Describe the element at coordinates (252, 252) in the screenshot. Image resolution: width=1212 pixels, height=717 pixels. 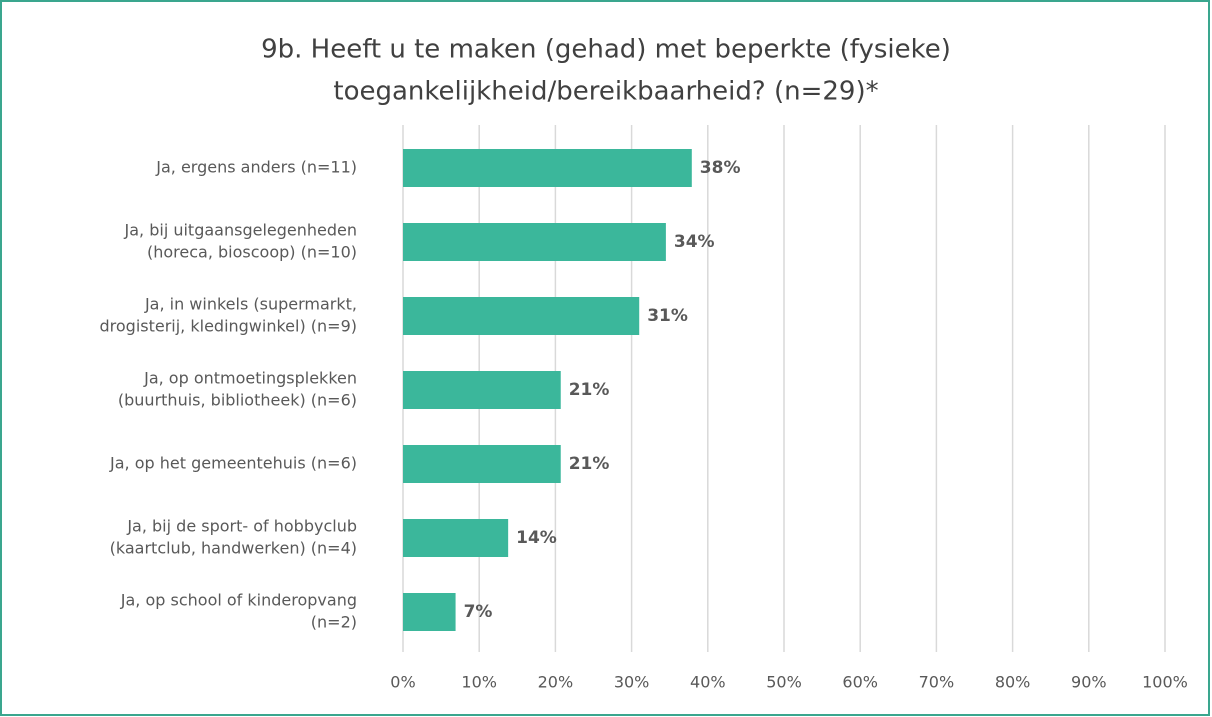
I see `y-tick-label: (horeca, bioscoop) (n=10)` at that location.